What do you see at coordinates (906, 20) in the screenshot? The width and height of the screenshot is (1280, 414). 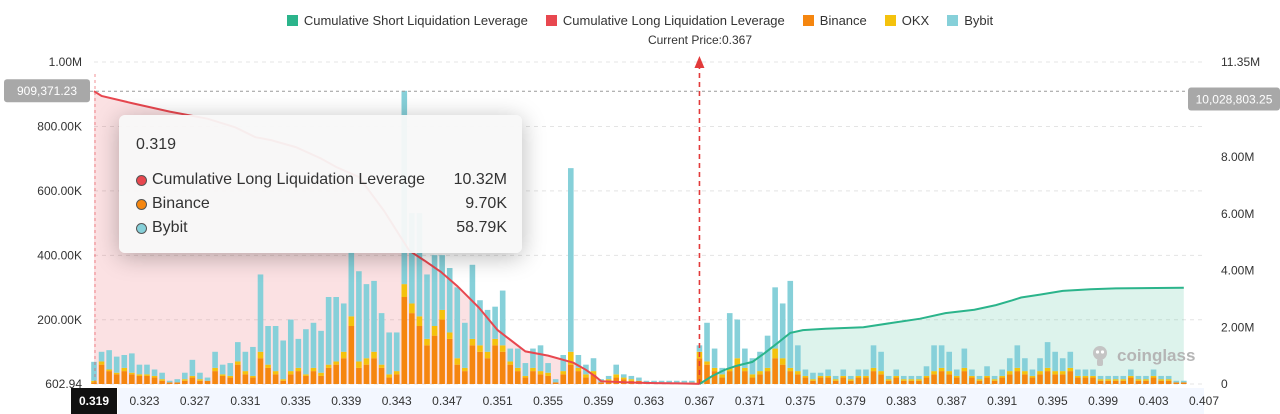 I see `legend-item-okx: OKX` at bounding box center [906, 20].